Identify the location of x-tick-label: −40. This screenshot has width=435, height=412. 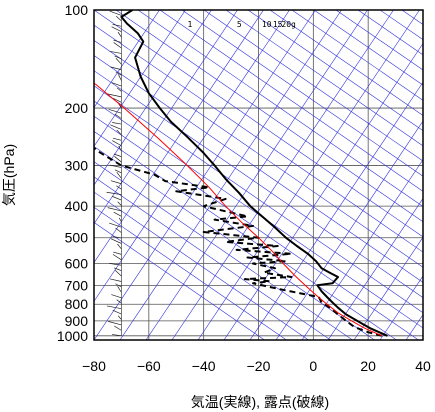
(204, 366).